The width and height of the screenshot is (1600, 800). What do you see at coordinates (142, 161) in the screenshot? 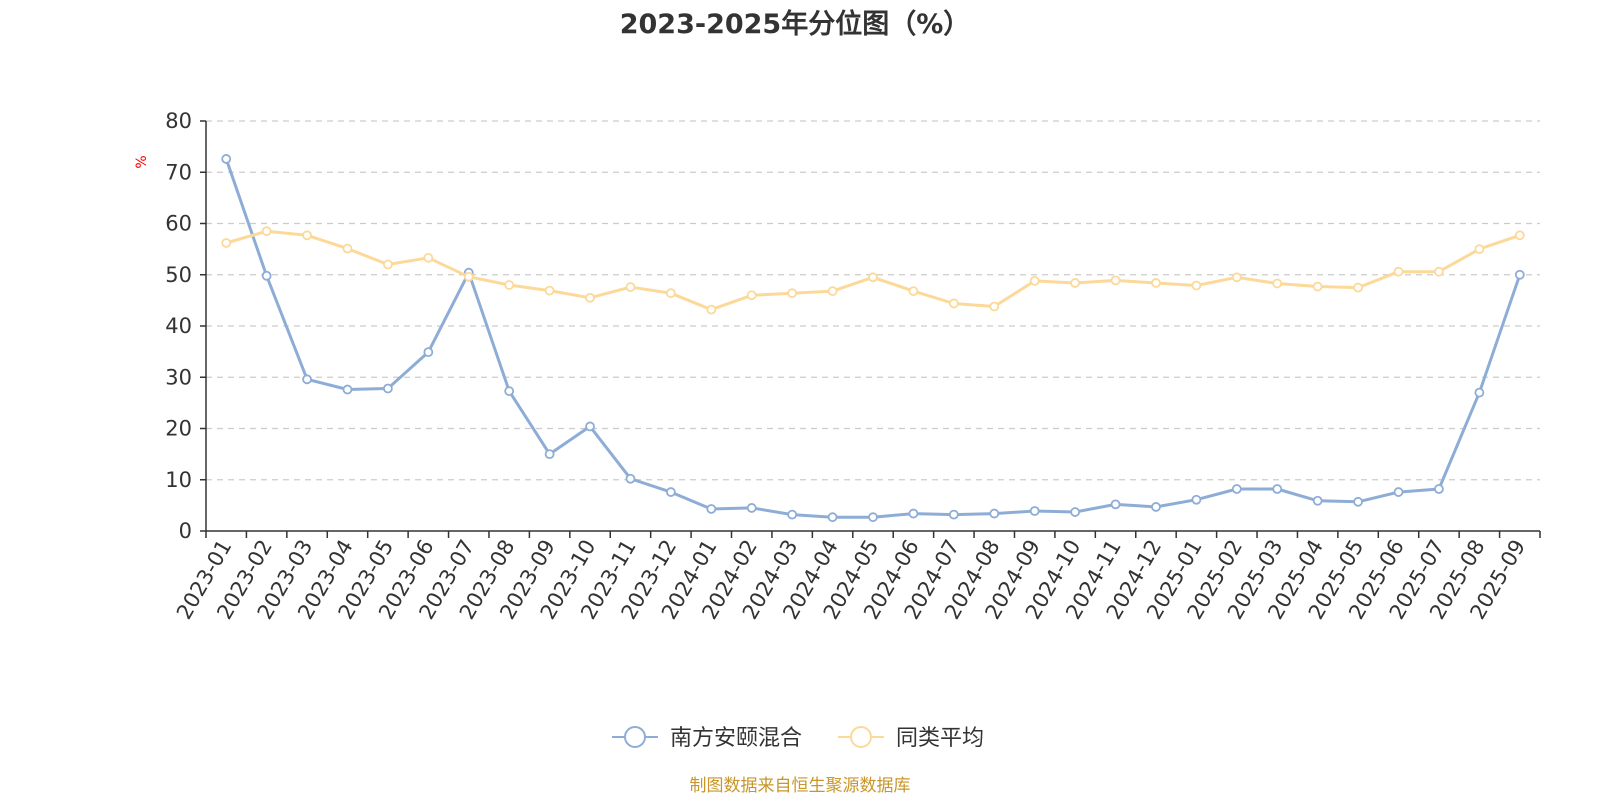
I see `y-axis-label: %` at bounding box center [142, 161].